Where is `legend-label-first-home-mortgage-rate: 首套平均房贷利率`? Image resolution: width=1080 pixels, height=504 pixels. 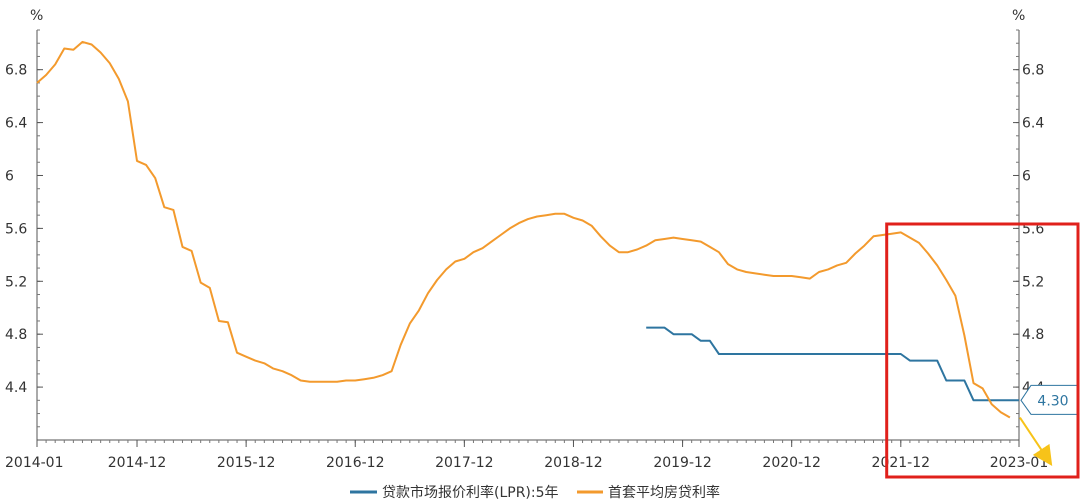
legend-label-first-home-mortgage-rate: 首套平均房贷利率 is located at coordinates (664, 492).